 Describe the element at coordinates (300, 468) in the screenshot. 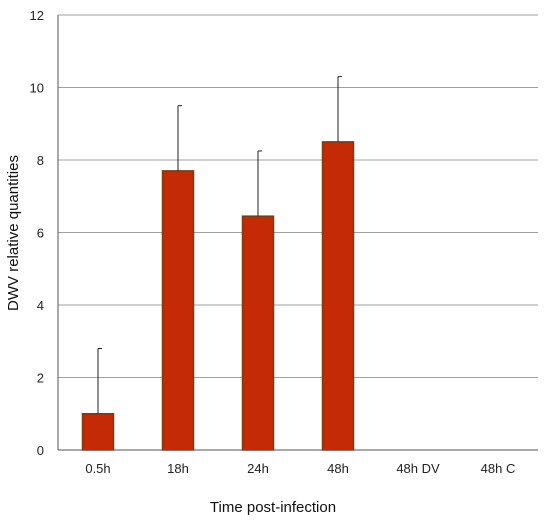

I see `x-tick-labels: 0.5h 18h 24h 48h 48h DV 48h C` at that location.